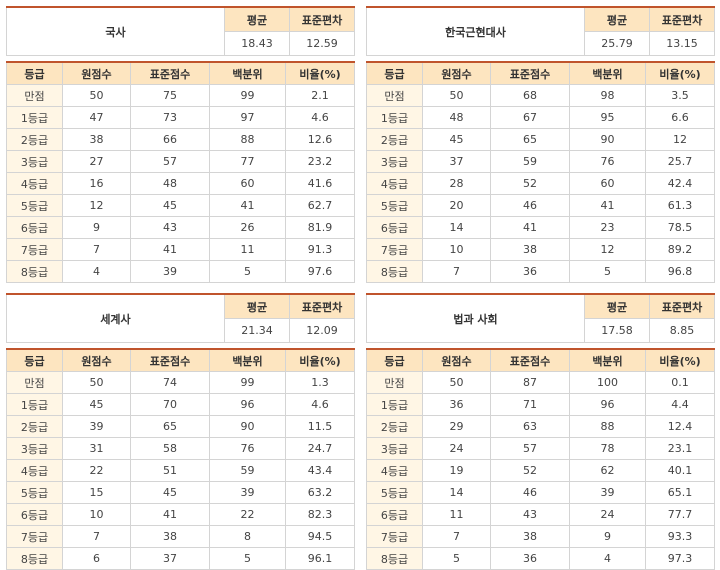  I want to click on raw-score-cell: 11, so click(456, 514).